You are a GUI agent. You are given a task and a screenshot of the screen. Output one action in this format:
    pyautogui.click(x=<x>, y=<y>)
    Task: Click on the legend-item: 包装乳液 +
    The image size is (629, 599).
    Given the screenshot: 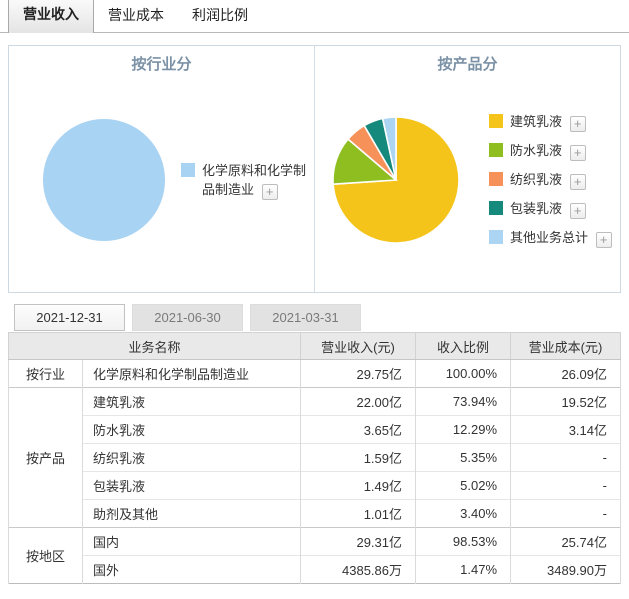 What is the action you would take?
    pyautogui.click(x=554, y=209)
    